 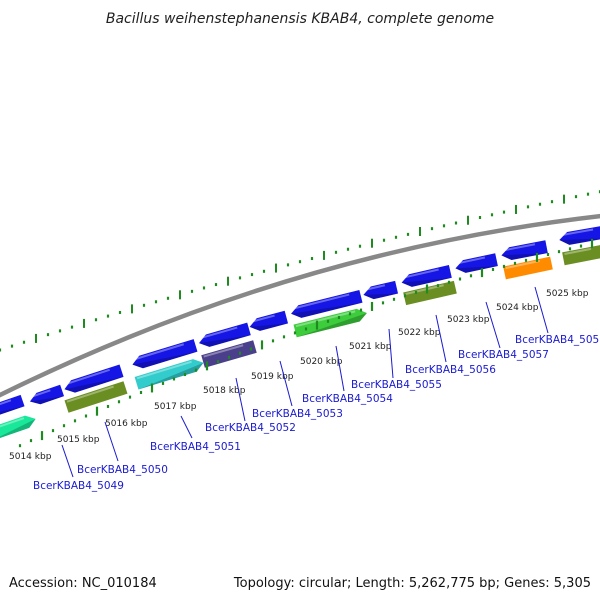 What do you see at coordinates (30, 457) in the screenshot?
I see `ruler-label: 5014 kbp` at bounding box center [30, 457].